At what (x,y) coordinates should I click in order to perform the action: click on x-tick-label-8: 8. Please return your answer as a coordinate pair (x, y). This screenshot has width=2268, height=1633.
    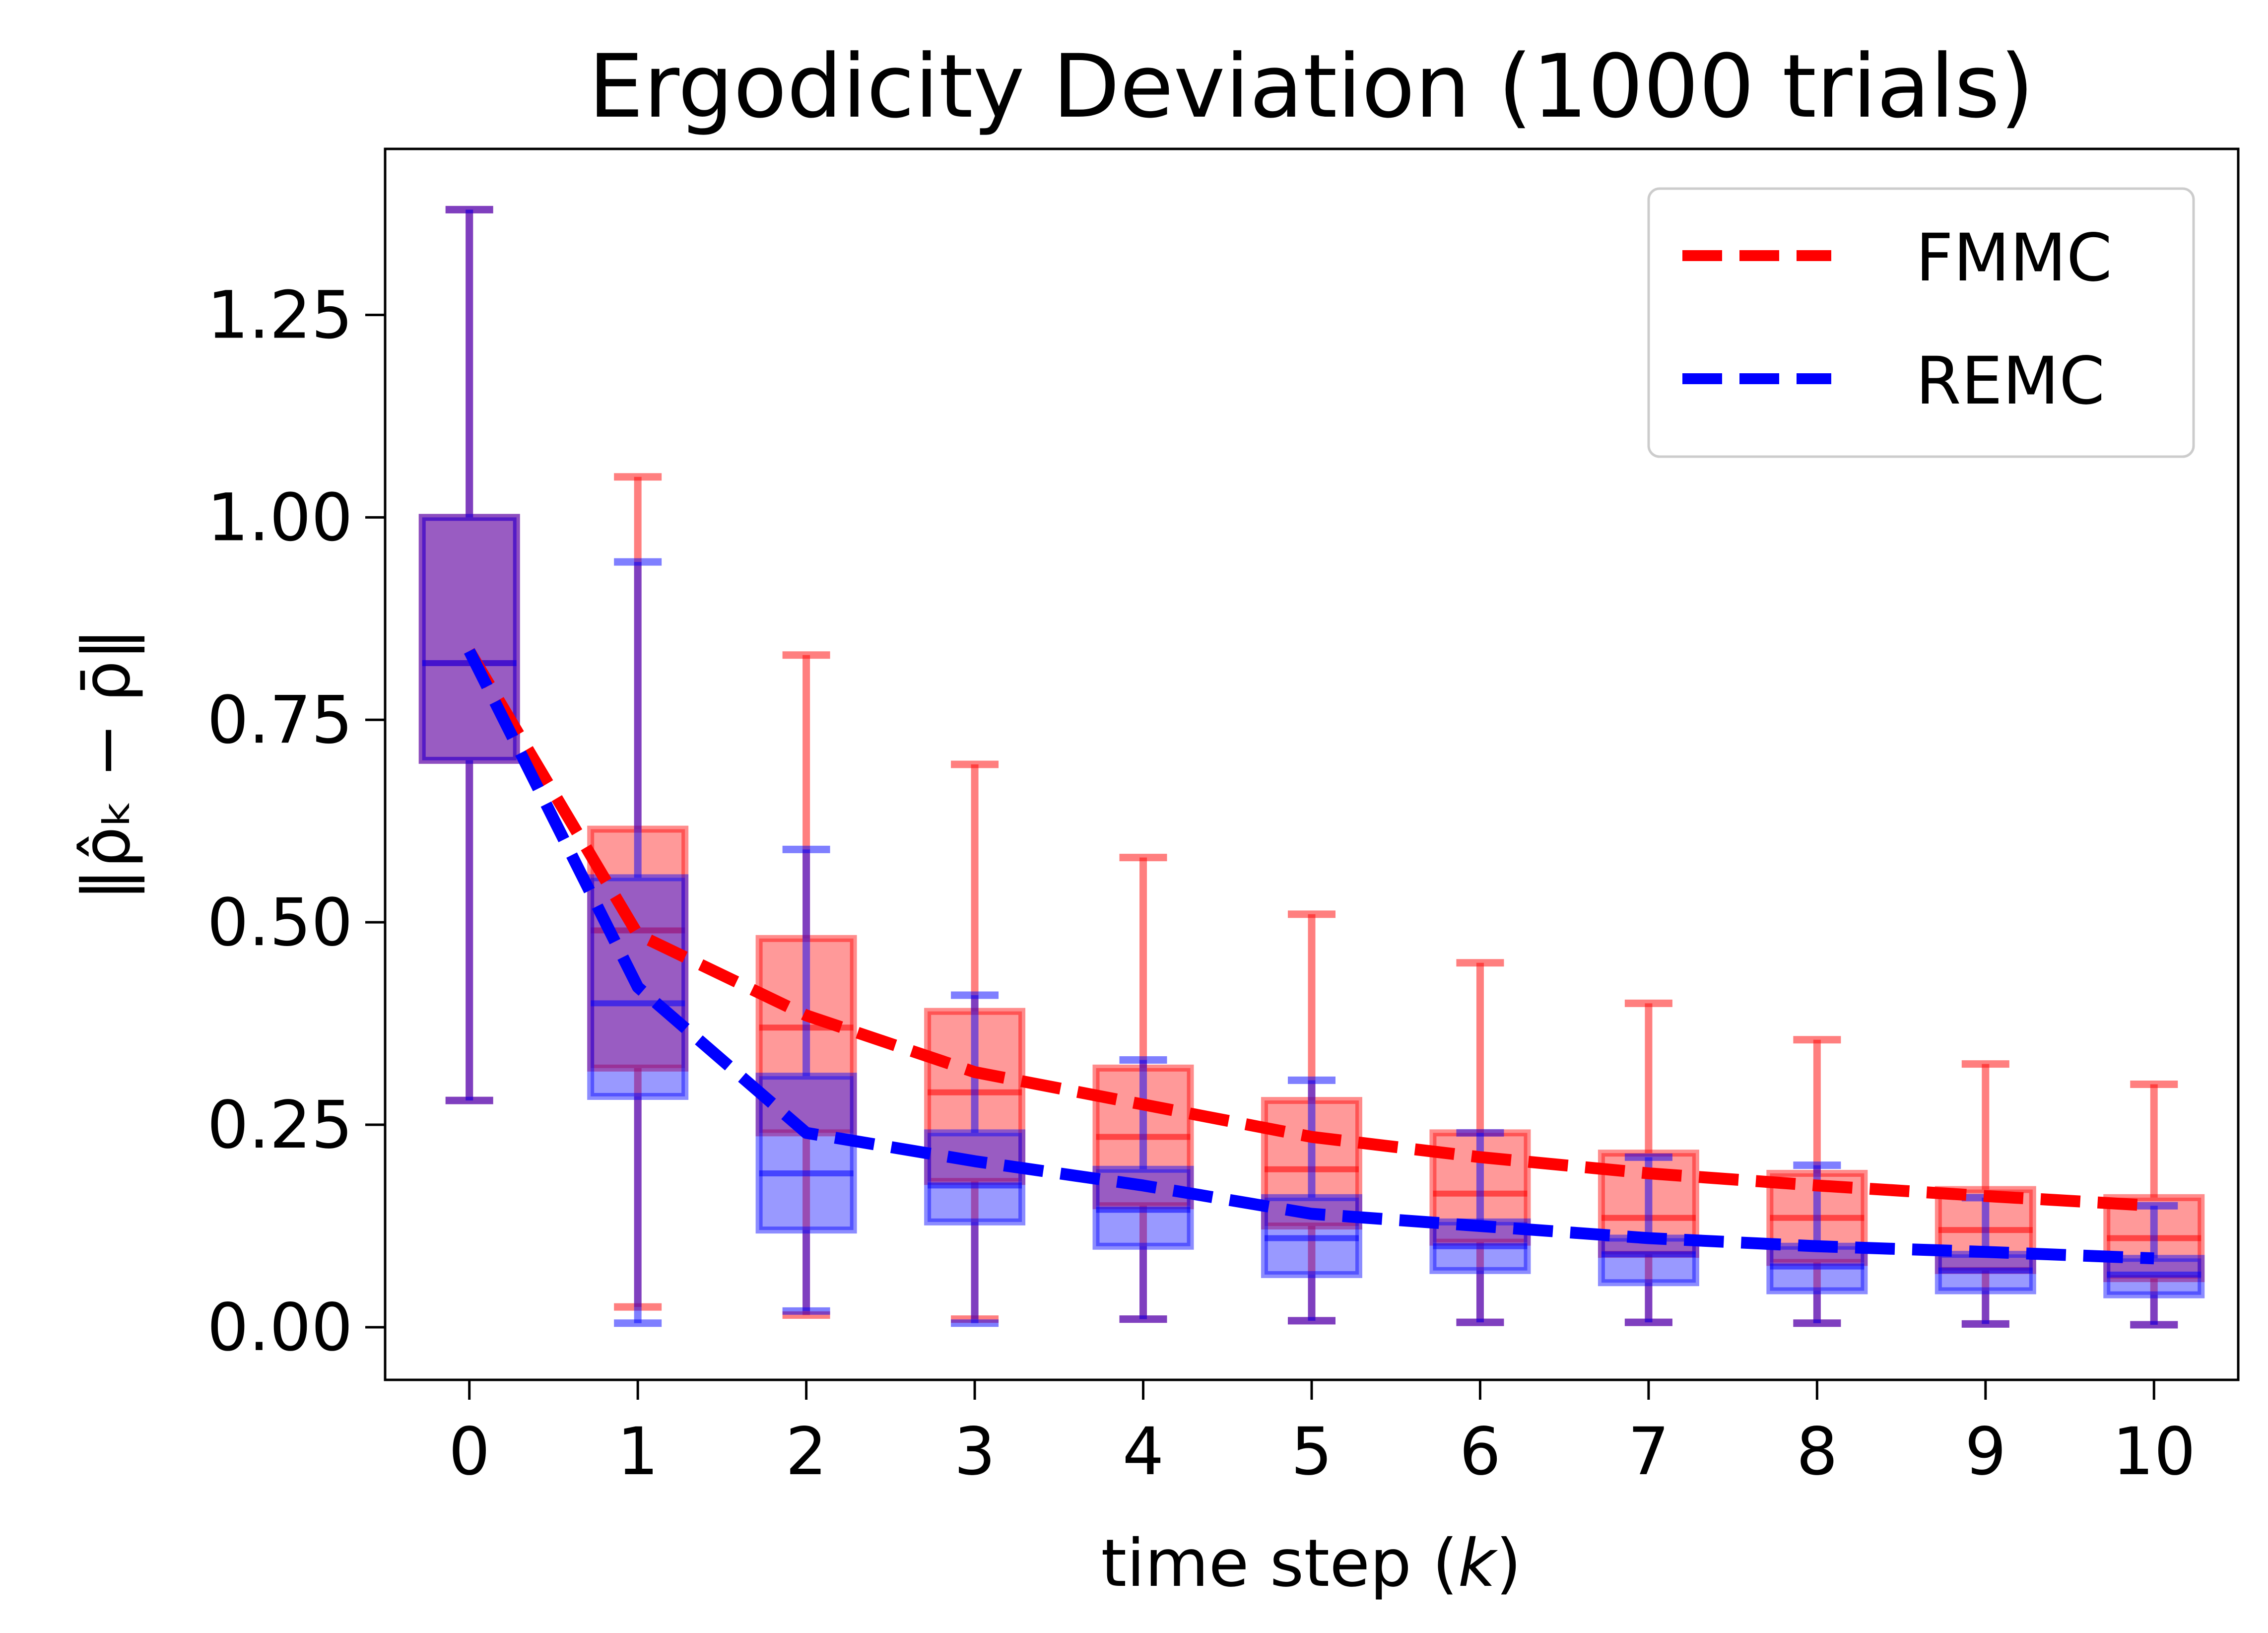
    Looking at the image, I should click on (1817, 1452).